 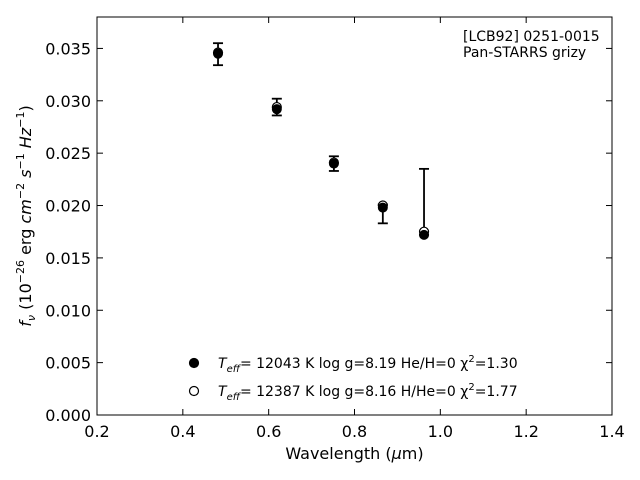 I want to click on x-tick-label: 1.2, so click(x=525, y=431).